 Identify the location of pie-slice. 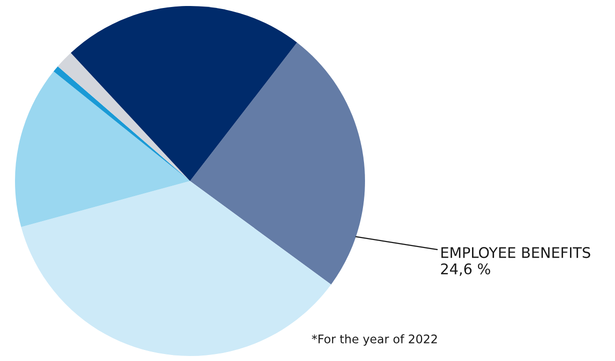
(102, 149).